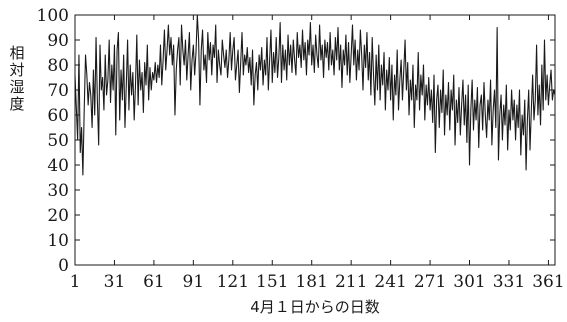 This screenshot has height=322, width=567. Describe the element at coordinates (16, 70) in the screenshot. I see `y-axis-title-char: 対` at that location.